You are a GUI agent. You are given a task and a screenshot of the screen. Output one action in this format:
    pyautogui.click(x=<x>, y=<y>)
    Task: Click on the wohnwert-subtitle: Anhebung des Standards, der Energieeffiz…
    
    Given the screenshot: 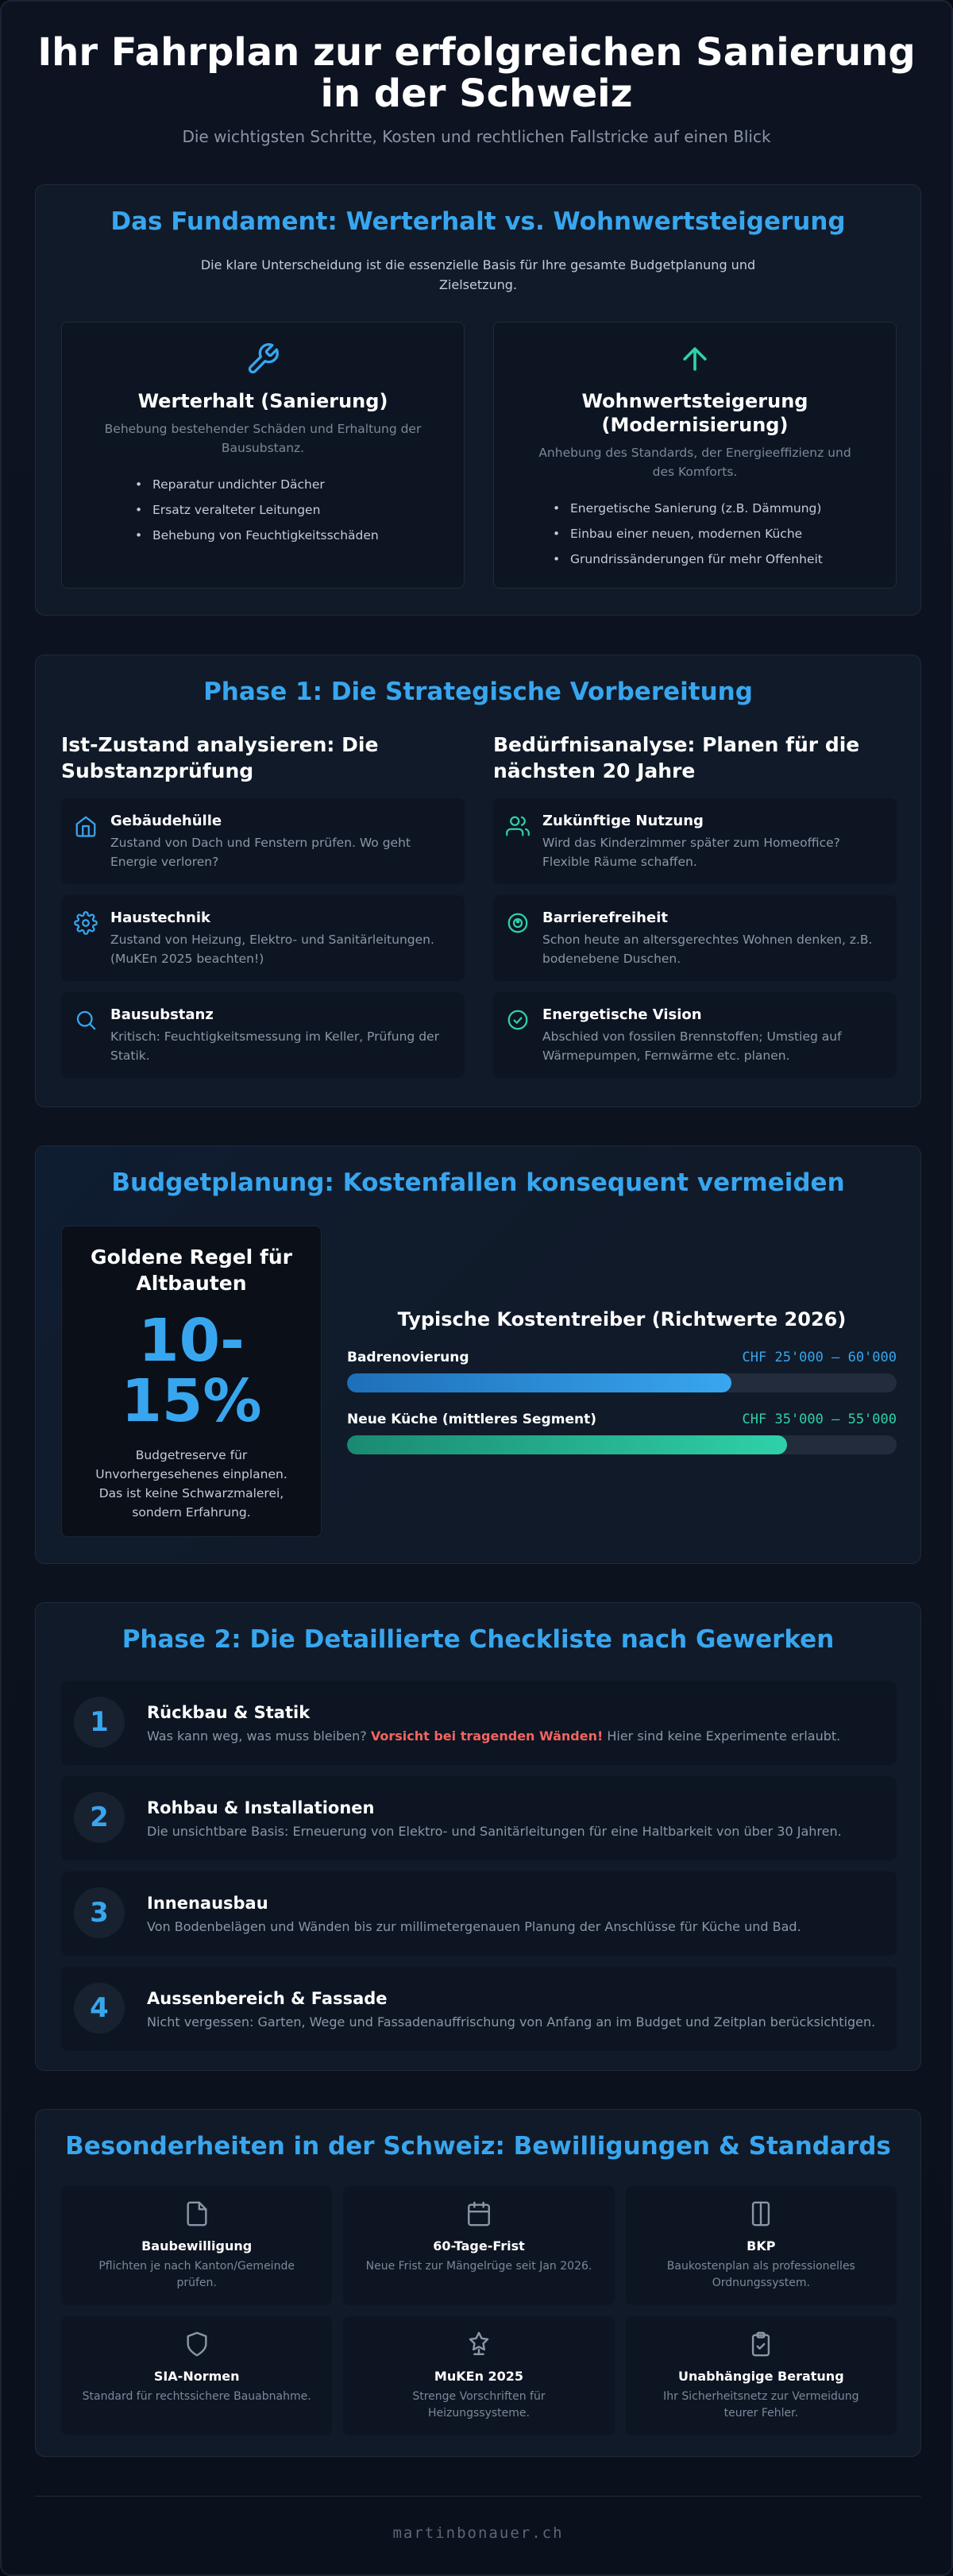 What is the action you would take?
    pyautogui.click(x=694, y=462)
    